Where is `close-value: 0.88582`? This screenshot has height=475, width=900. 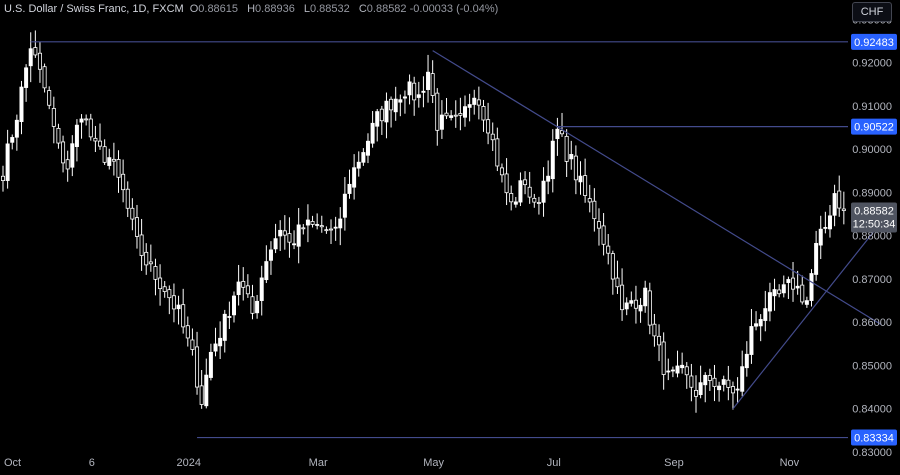 close-value: 0.88582 is located at coordinates (386, 9).